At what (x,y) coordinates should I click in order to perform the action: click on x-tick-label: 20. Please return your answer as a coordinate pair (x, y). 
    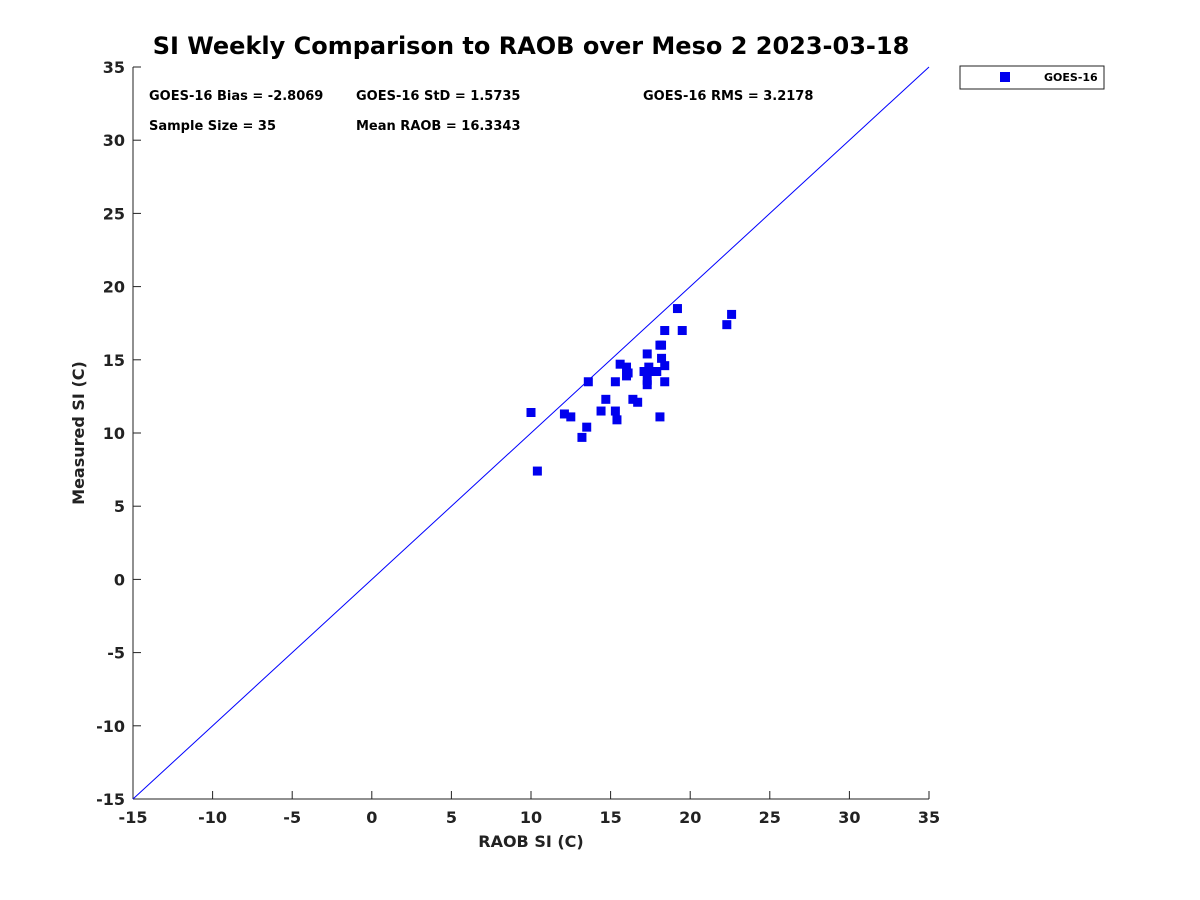
    Looking at the image, I should click on (690, 817).